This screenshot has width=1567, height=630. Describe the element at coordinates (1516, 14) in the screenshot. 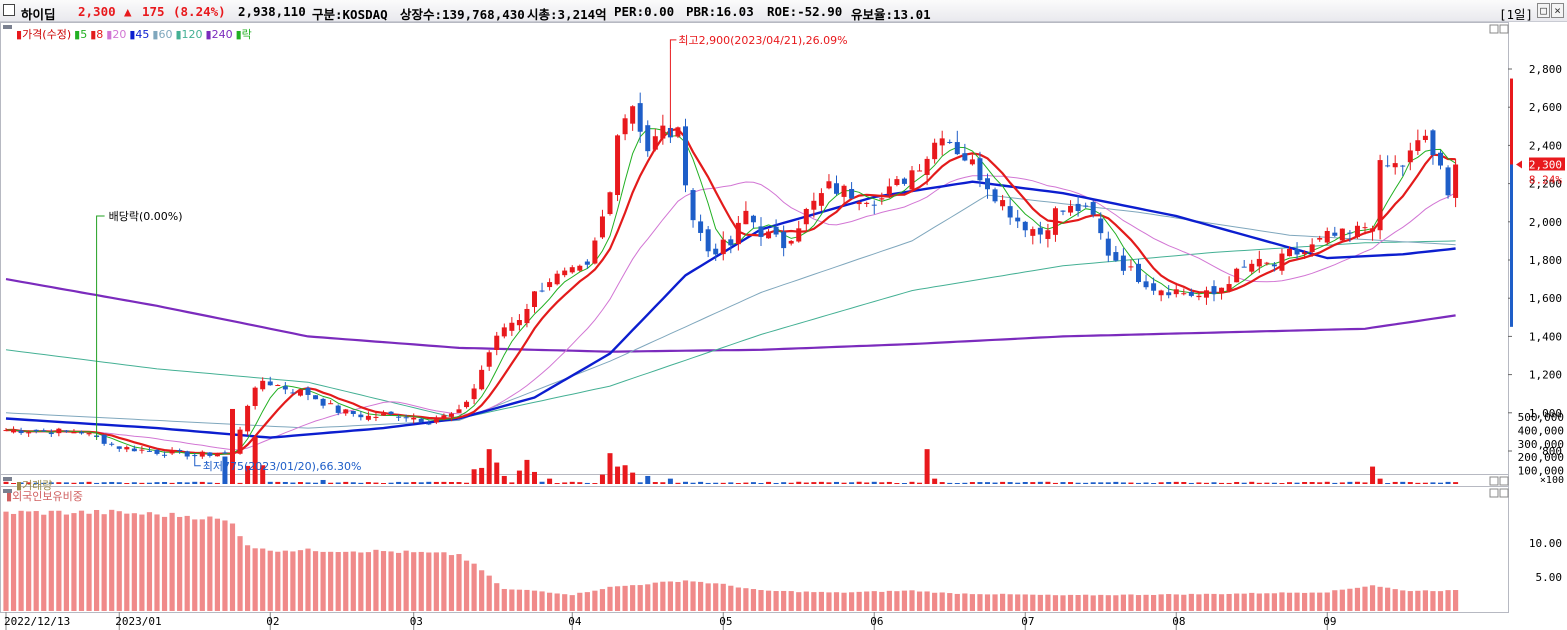

I see `period-button: [1일]` at that location.